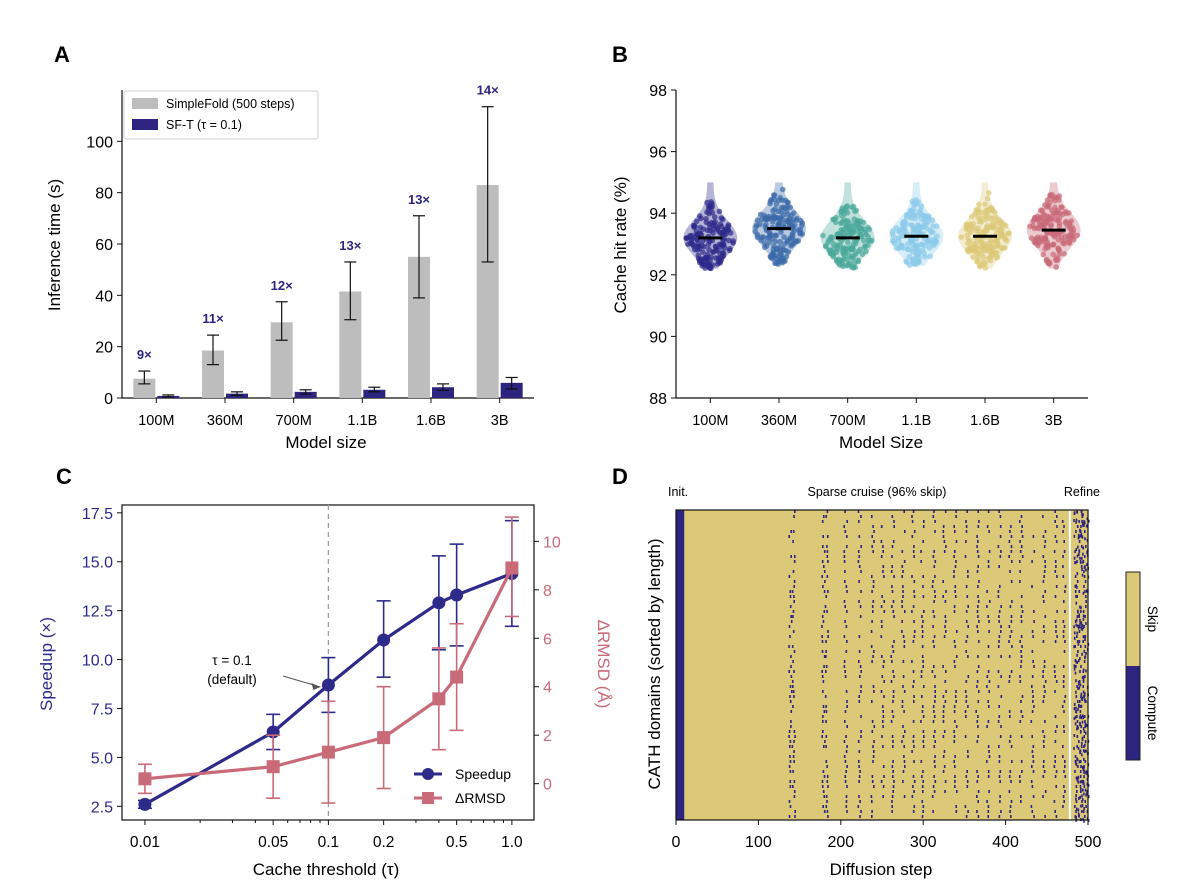  I want to click on colorbar-skip, so click(1133, 619).